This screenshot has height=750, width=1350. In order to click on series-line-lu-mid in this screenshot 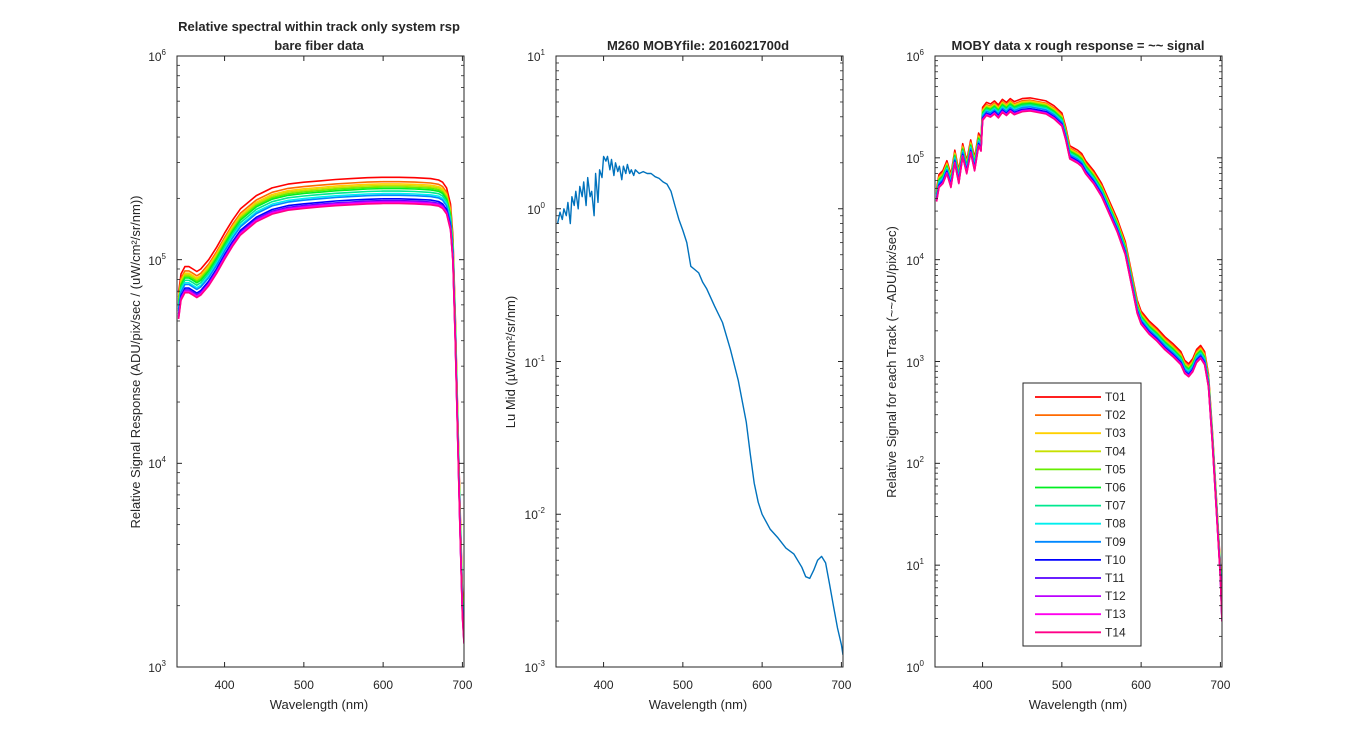, I will do `click(699, 405)`.